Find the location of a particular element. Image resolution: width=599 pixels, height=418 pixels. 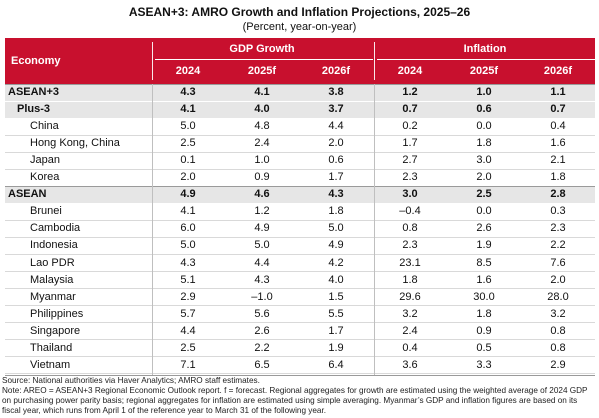

table-row: Korea 2.0 0.9 1.7 2.3 2.0 1.8 is located at coordinates (300, 178).